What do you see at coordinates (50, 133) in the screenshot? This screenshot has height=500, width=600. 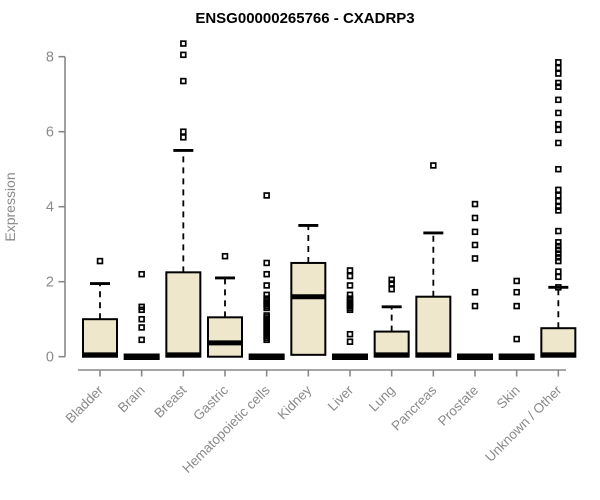 I see `y-tick-label: 6` at bounding box center [50, 133].